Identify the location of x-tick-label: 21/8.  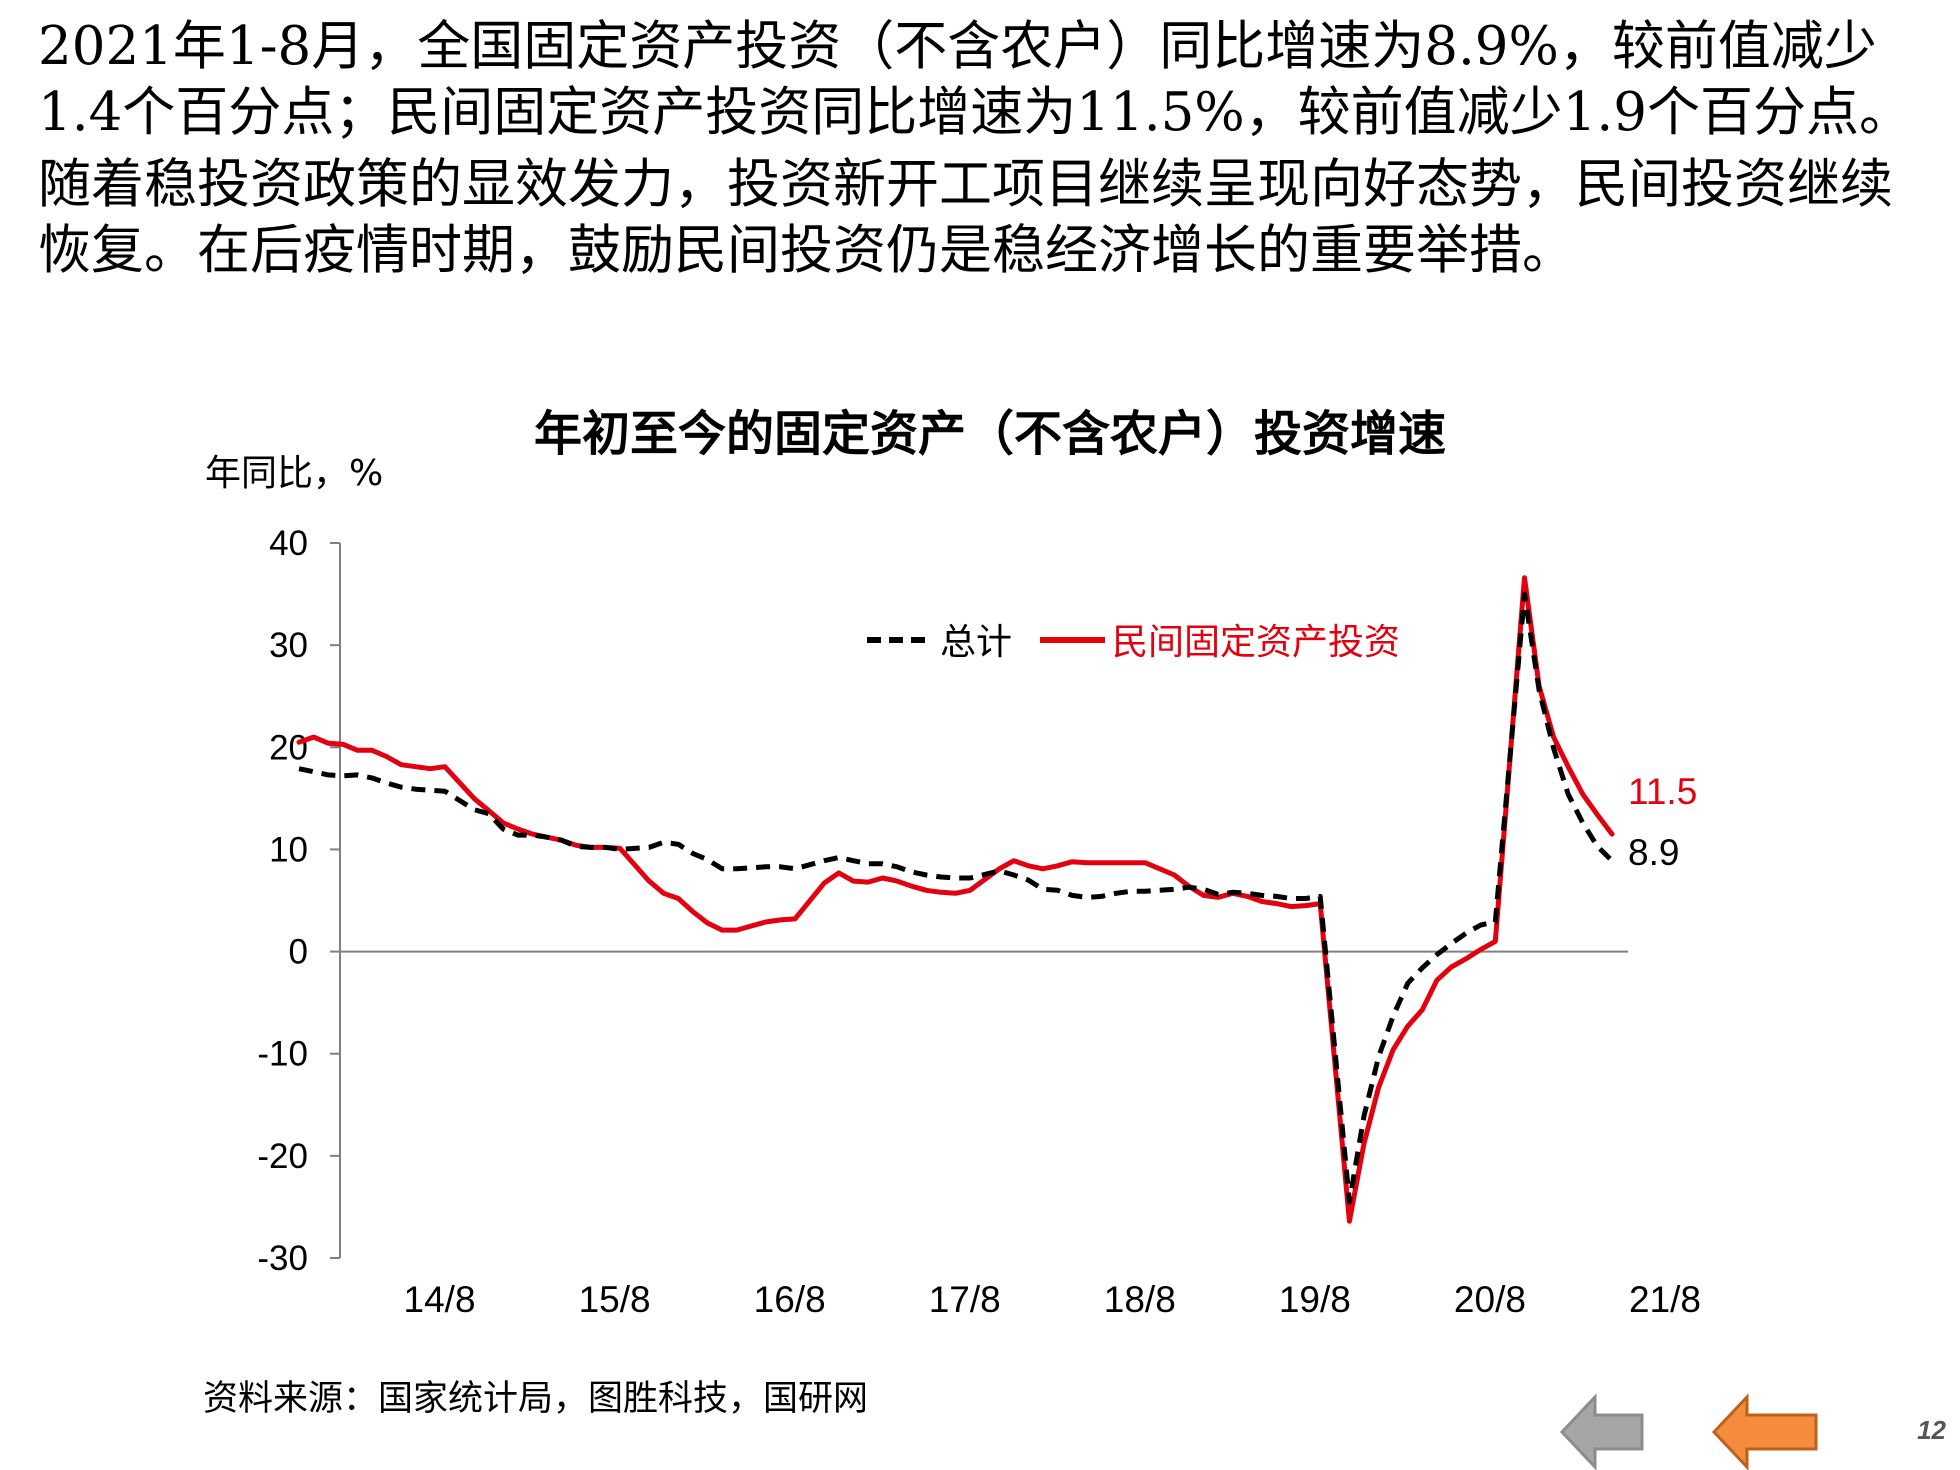
(1665, 1299).